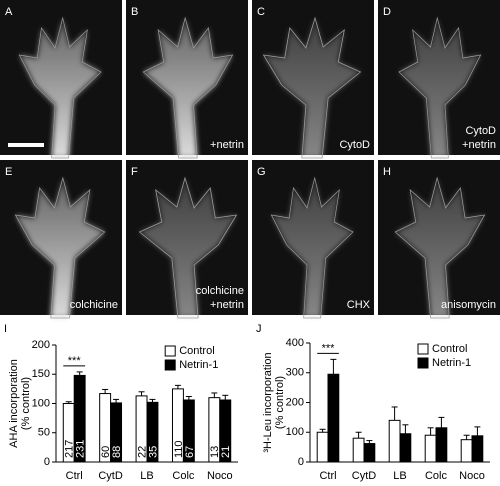  I want to click on panel-letter: H, so click(387, 172).